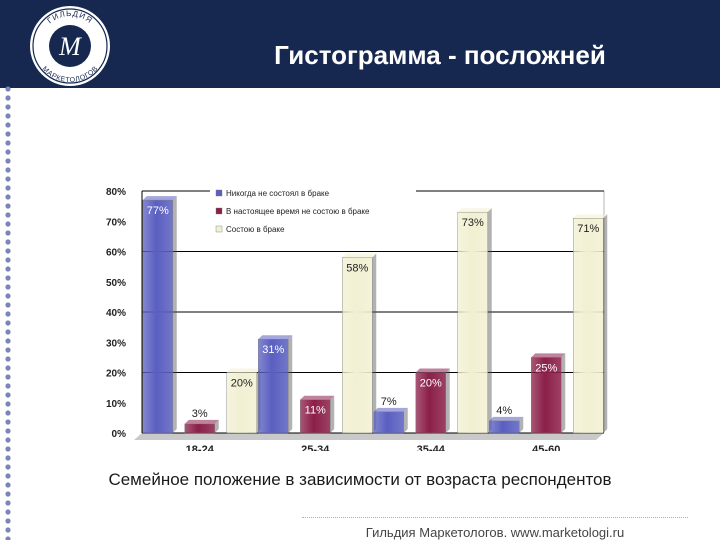 The width and height of the screenshot is (720, 540). Describe the element at coordinates (315, 411) in the screenshot. I see `data-label: 11%` at that location.